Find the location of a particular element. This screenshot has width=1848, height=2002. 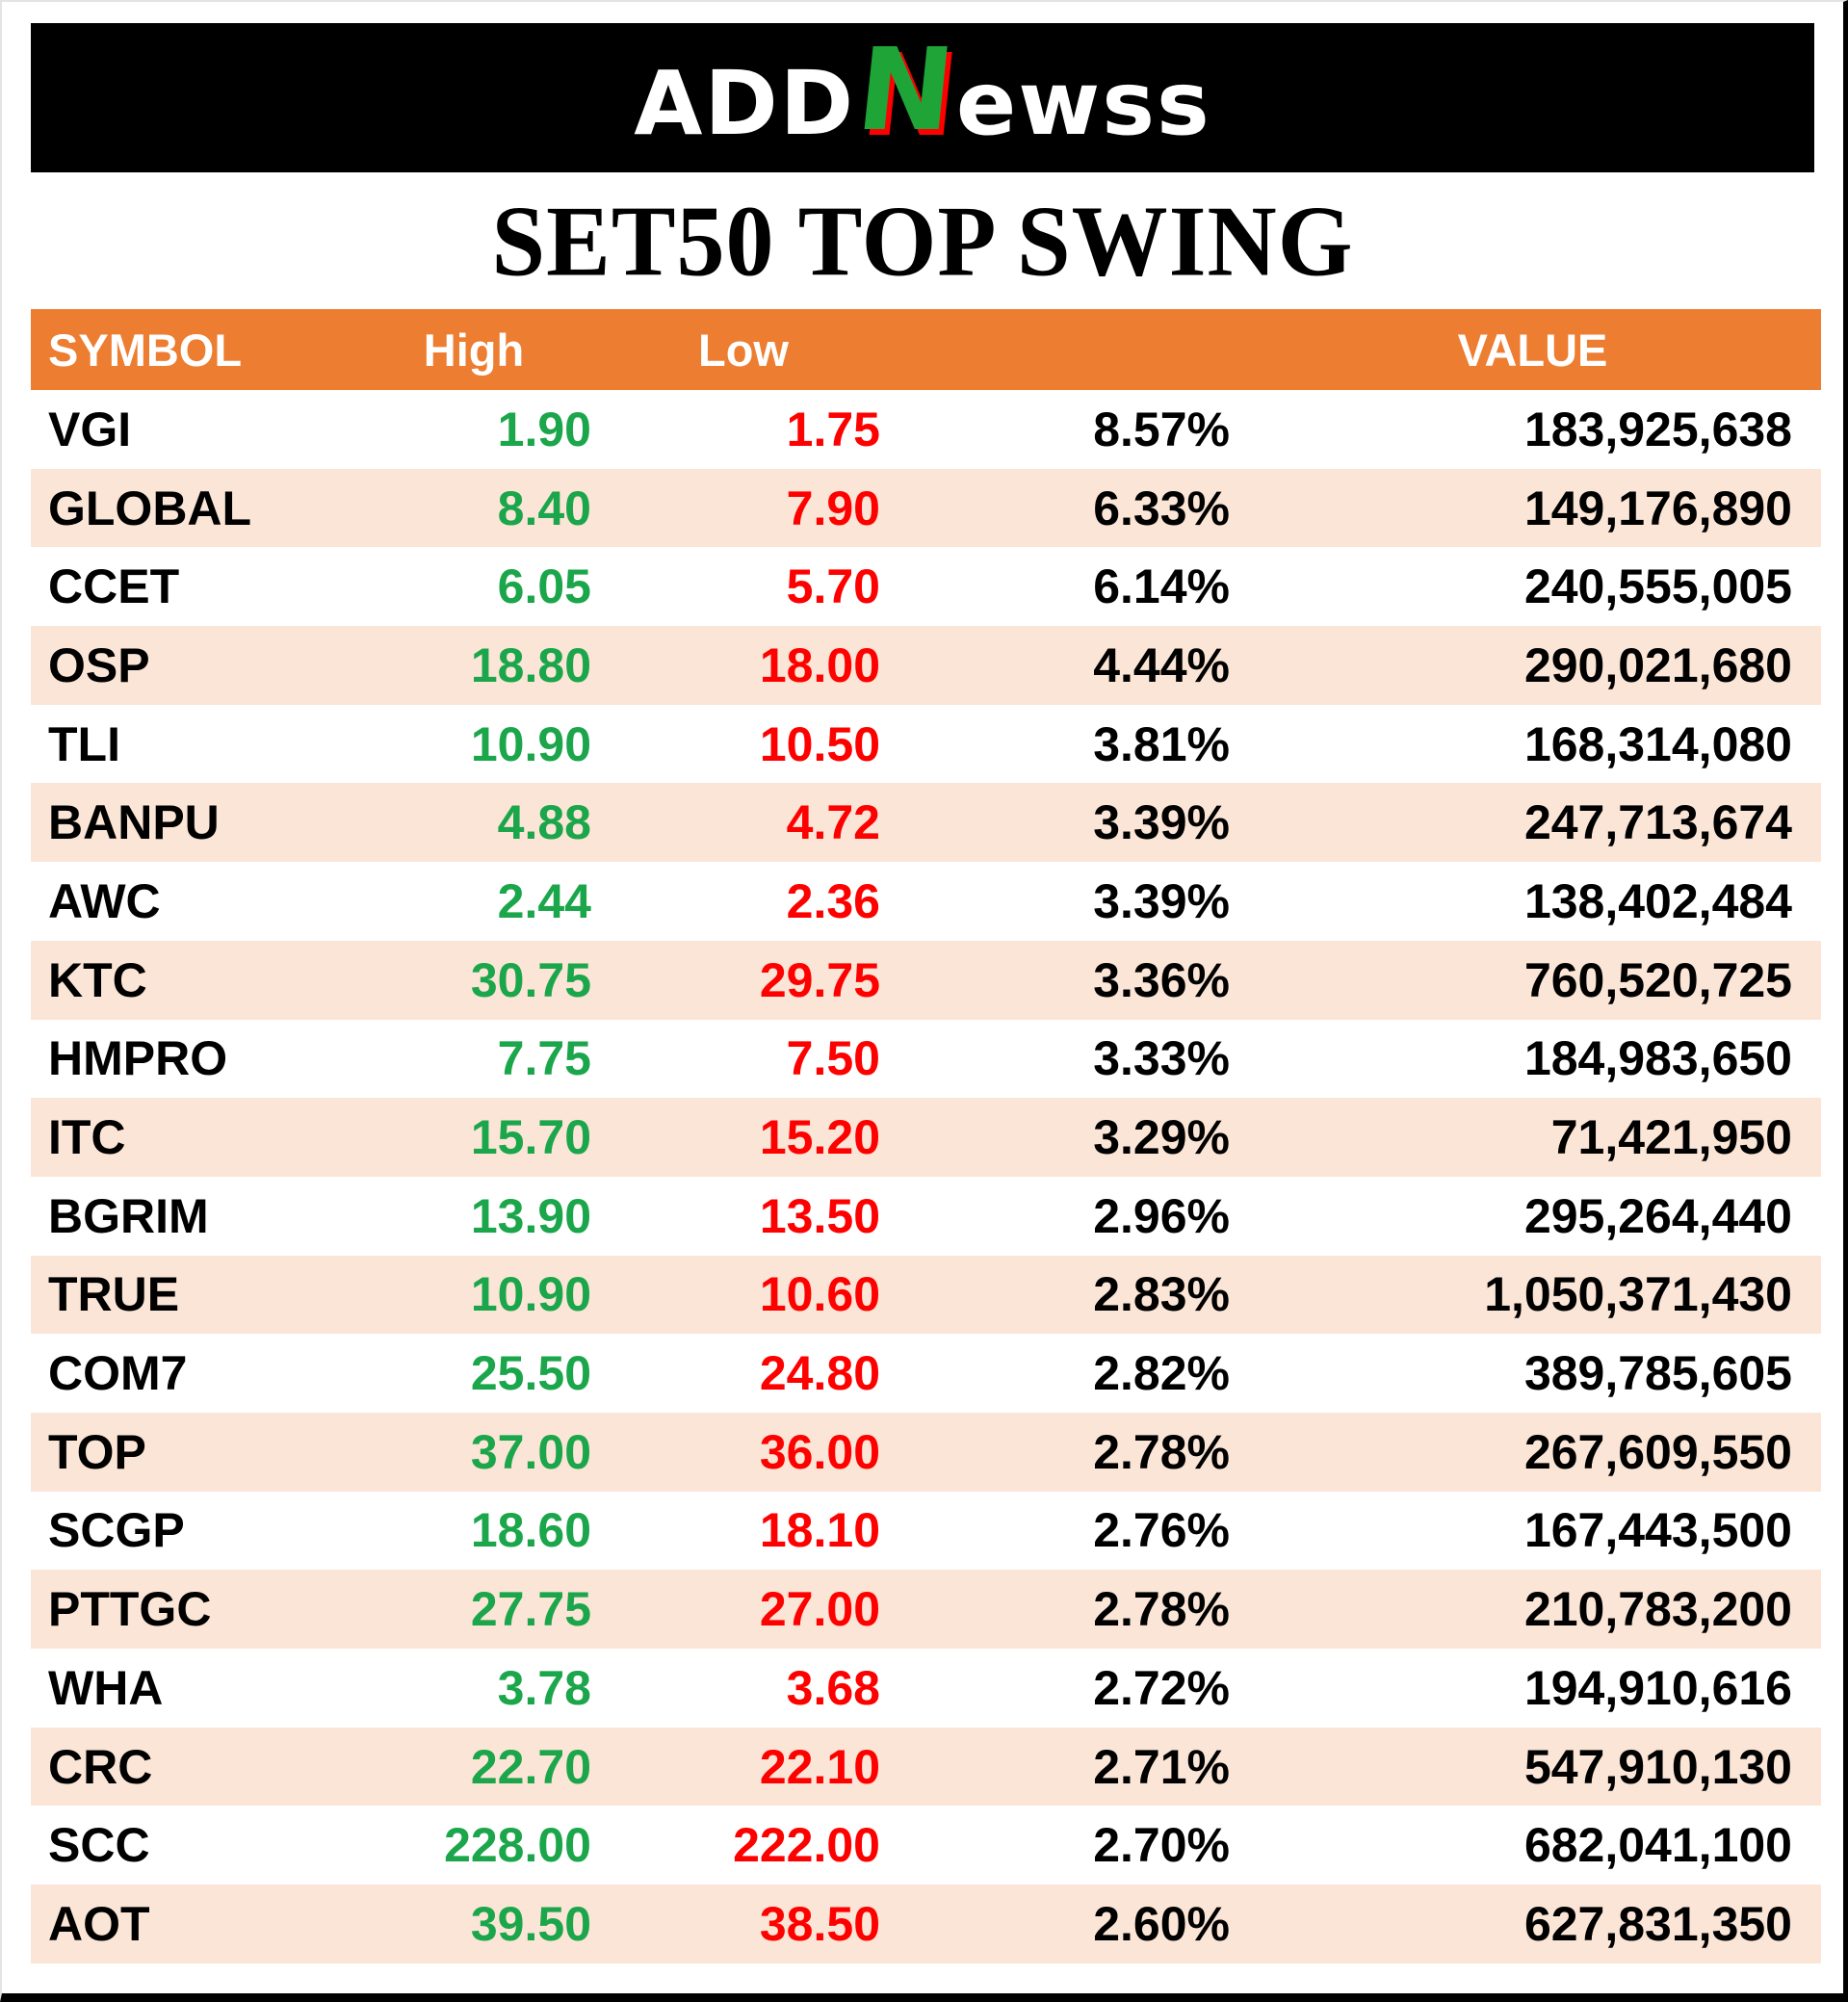

value-cell: 267,609,550 is located at coordinates (1658, 1451).